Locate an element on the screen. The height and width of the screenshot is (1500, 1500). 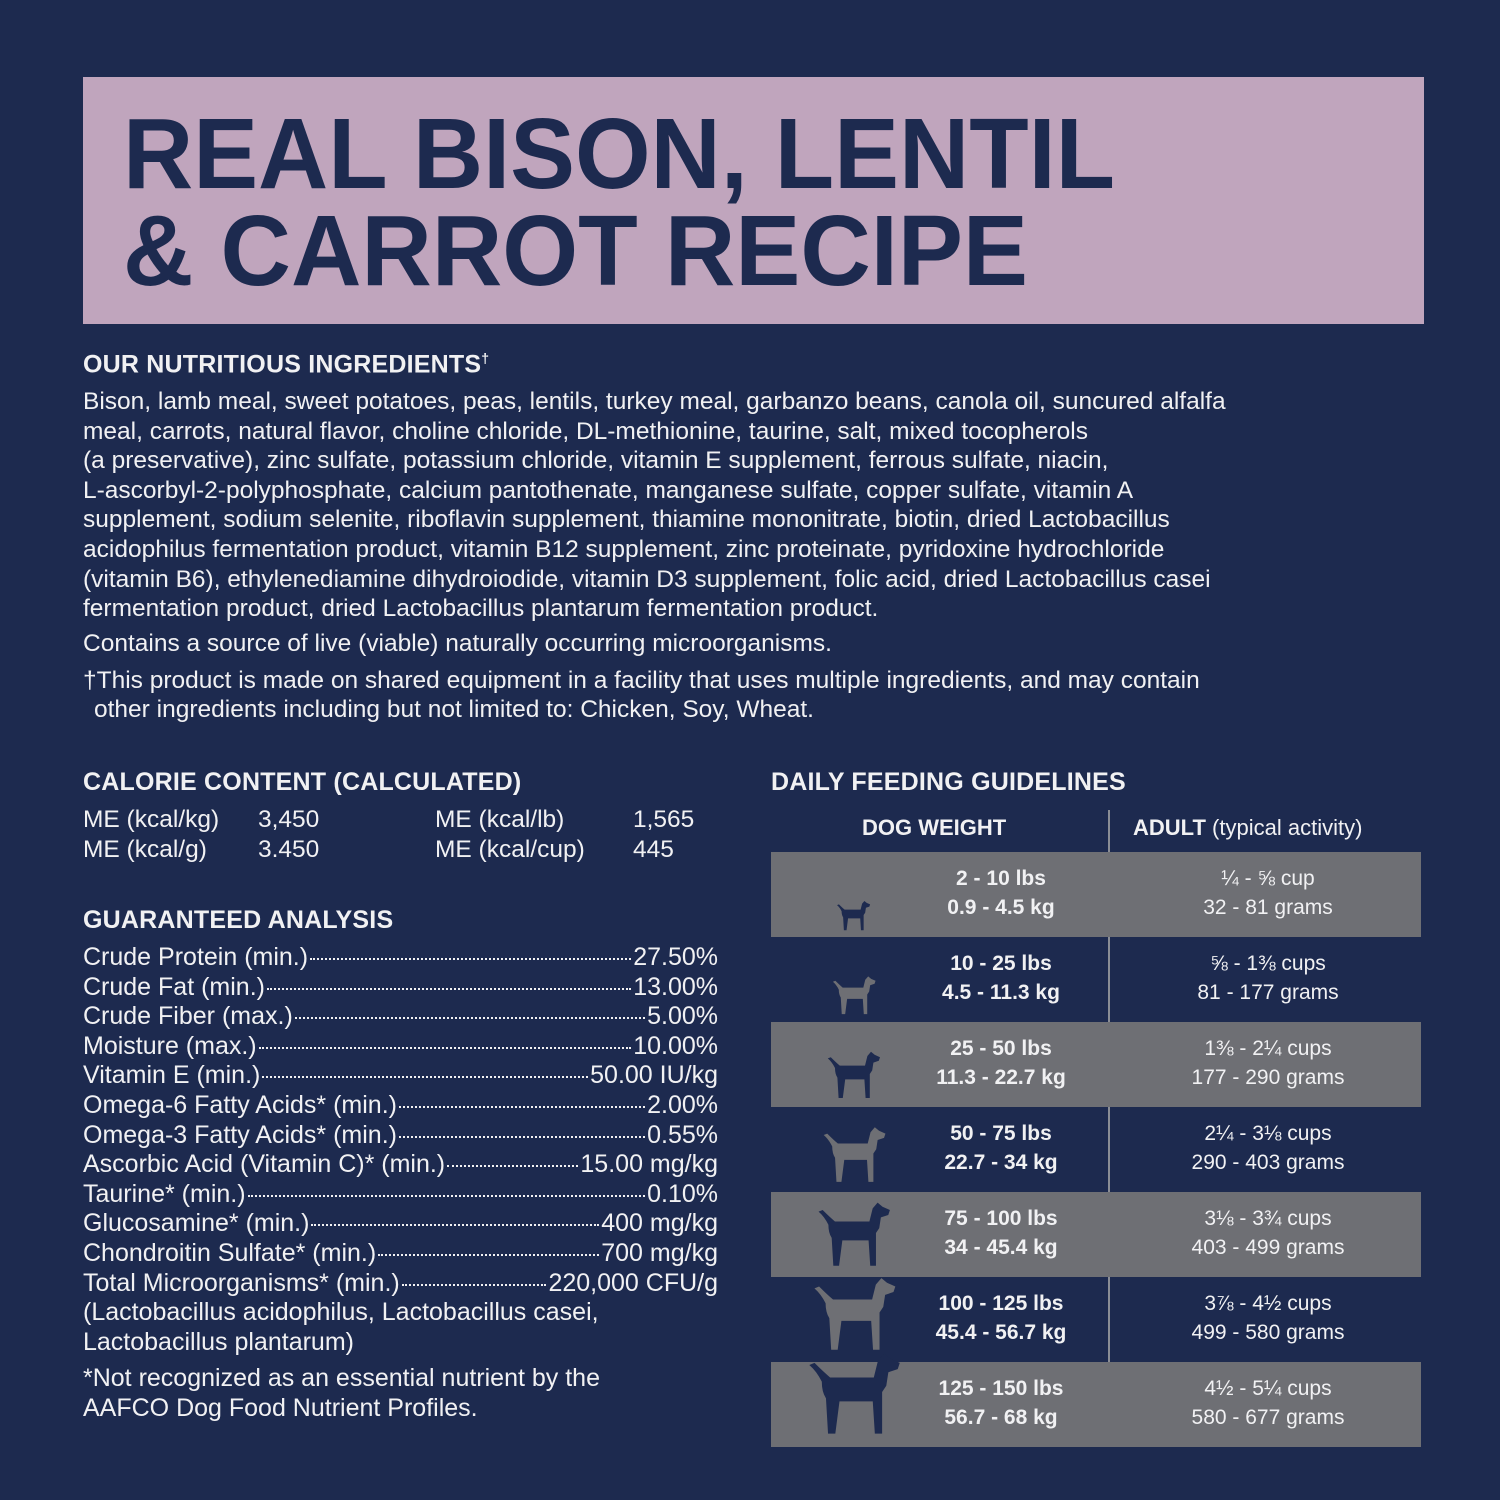
analysis-value: 220,000 CFU/g is located at coordinates (633, 1282).